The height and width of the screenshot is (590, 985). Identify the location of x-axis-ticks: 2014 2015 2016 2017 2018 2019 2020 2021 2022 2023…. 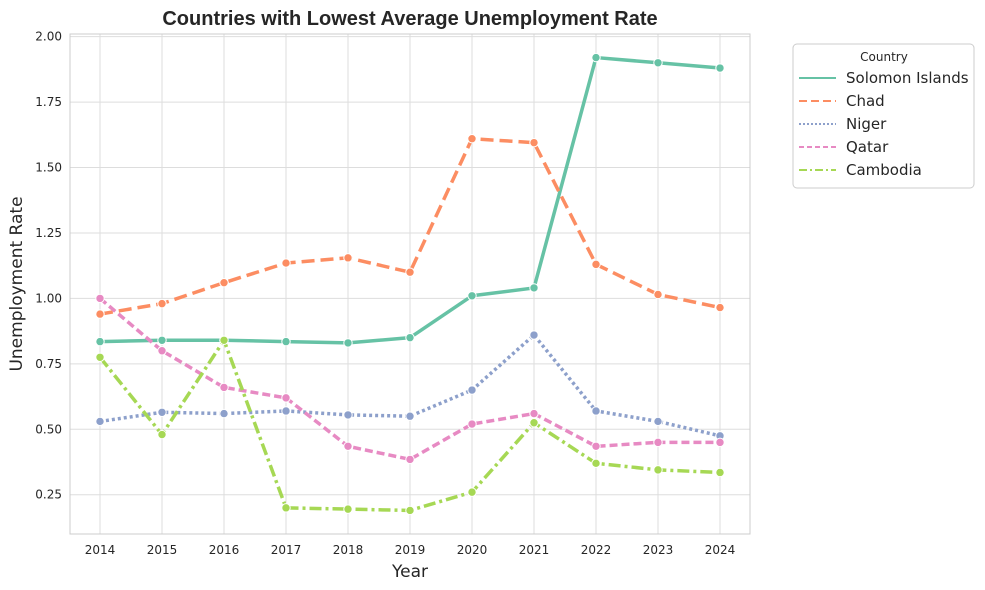
(410, 550).